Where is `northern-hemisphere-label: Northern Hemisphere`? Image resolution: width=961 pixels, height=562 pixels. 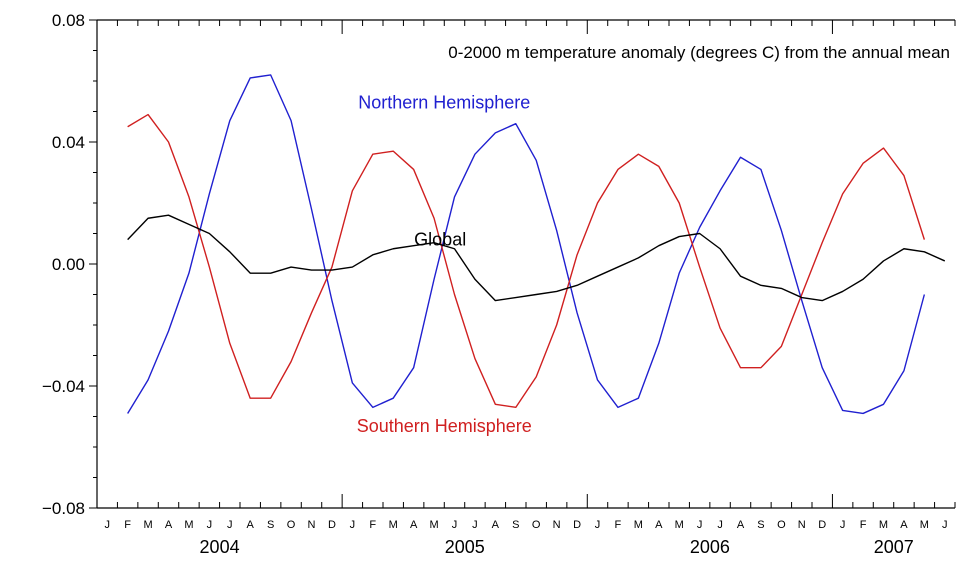
northern-hemisphere-label: Northern Hemisphere is located at coordinates (444, 102).